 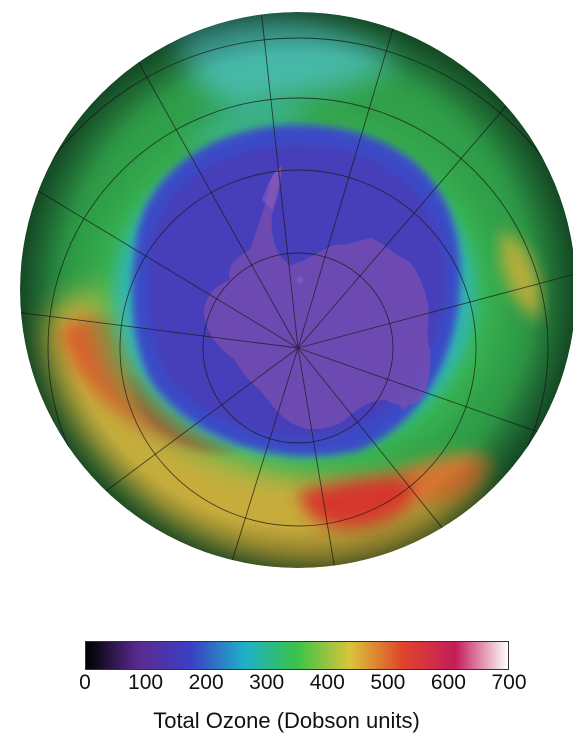 I want to click on colorbar-legend: 0 100 200 300 400 500 600 700, so click(x=303, y=667).